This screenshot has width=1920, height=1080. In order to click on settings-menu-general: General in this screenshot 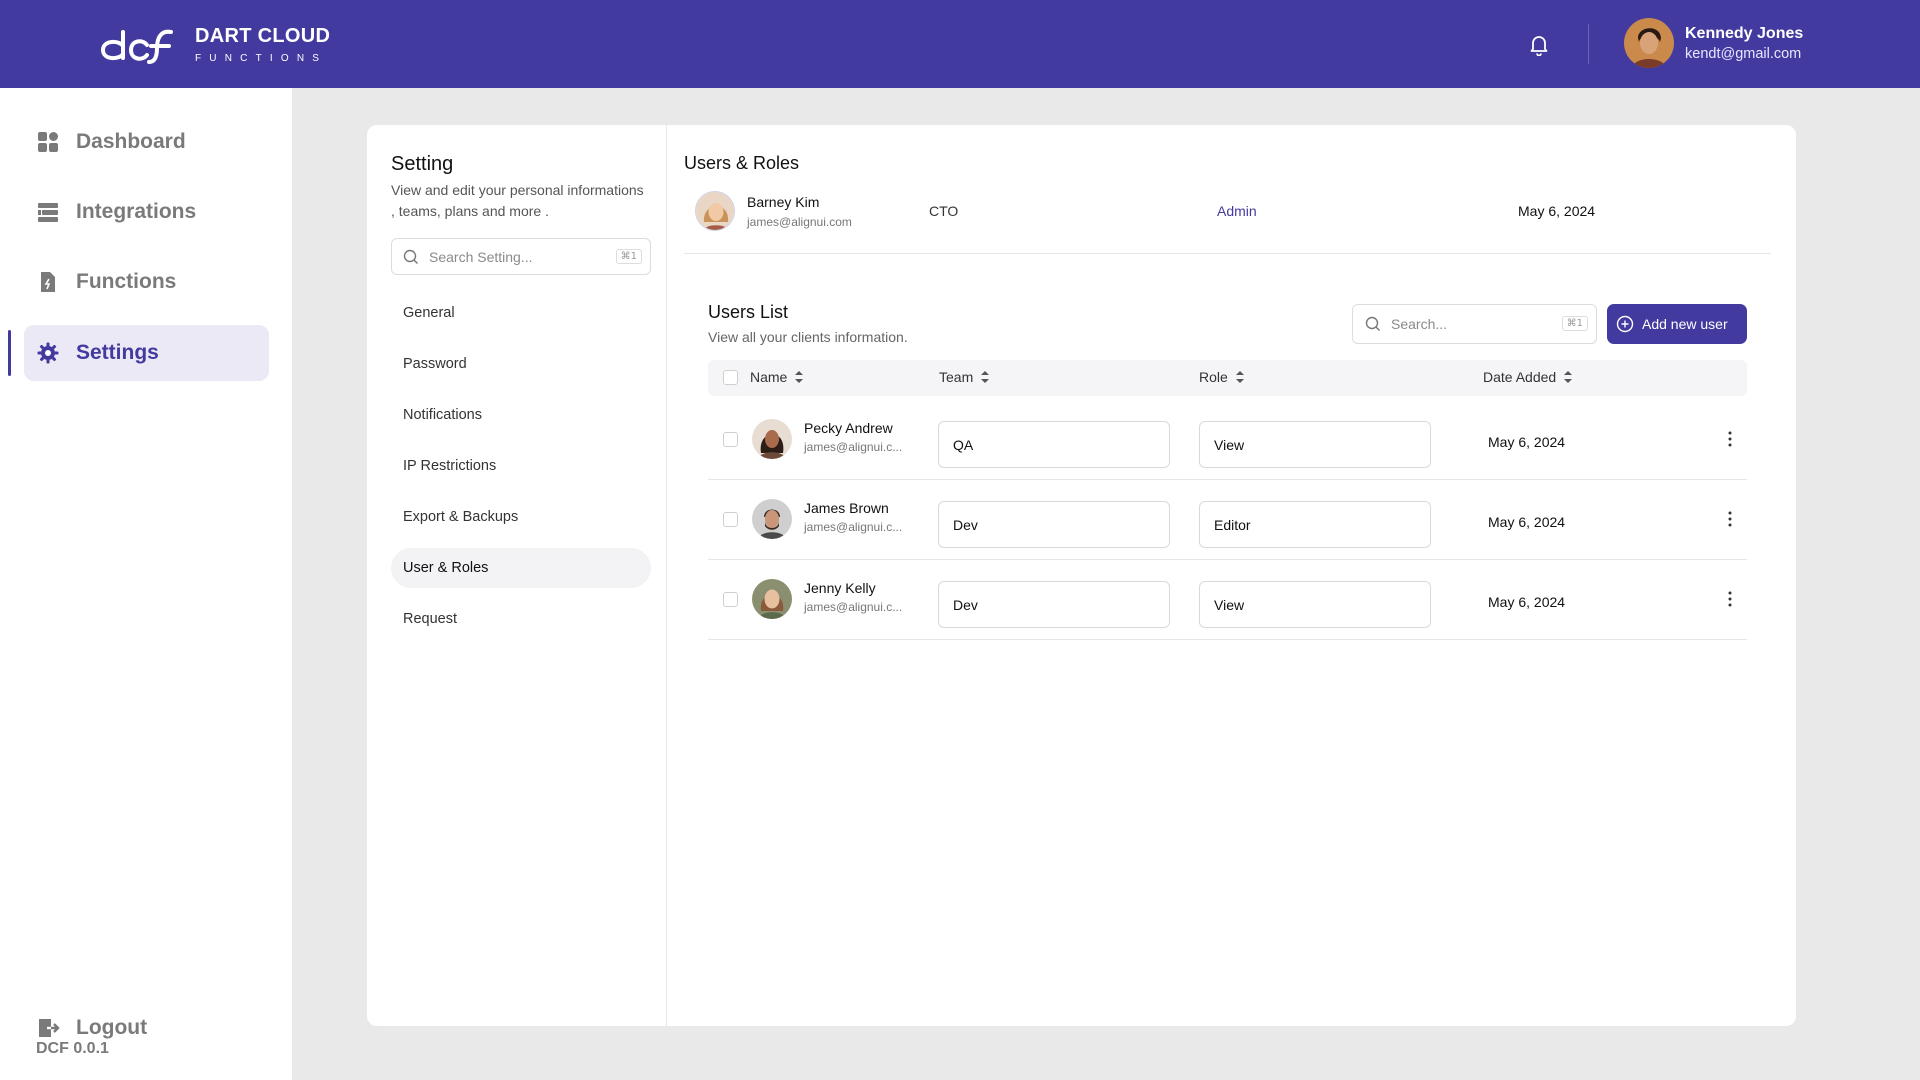, I will do `click(429, 313)`.